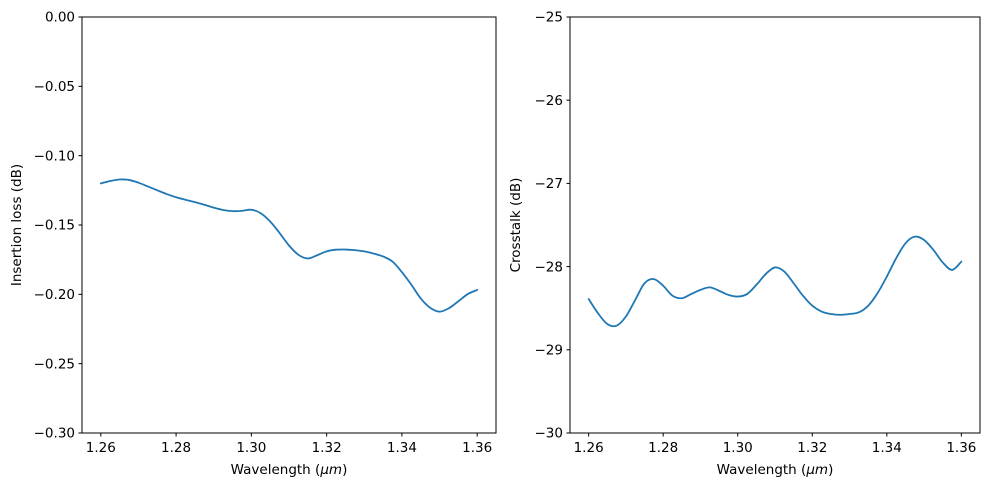 Image resolution: width=989 pixels, height=490 pixels. What do you see at coordinates (516, 225) in the screenshot?
I see `y-axis-label: Crosstalk (dB)` at bounding box center [516, 225].